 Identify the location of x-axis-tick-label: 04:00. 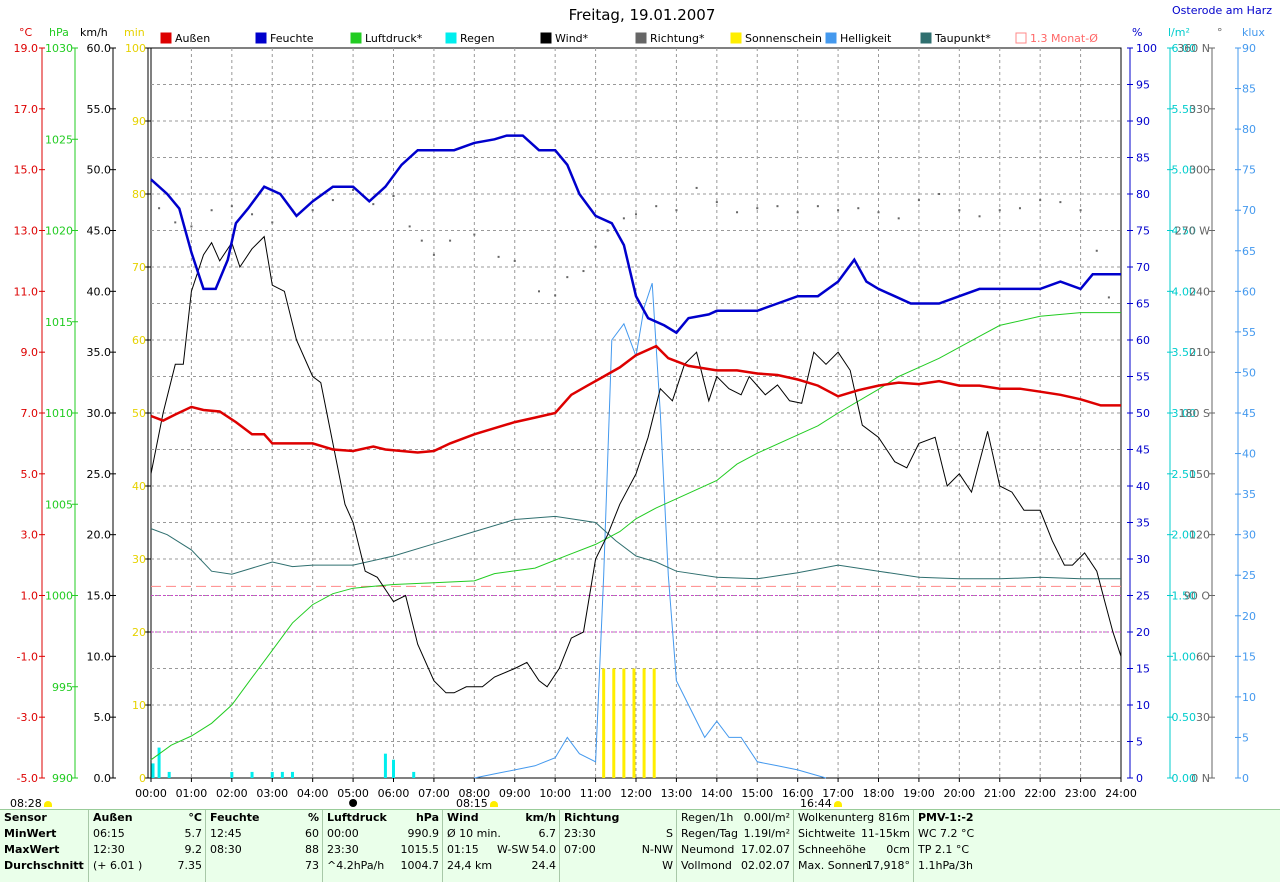
(313, 793).